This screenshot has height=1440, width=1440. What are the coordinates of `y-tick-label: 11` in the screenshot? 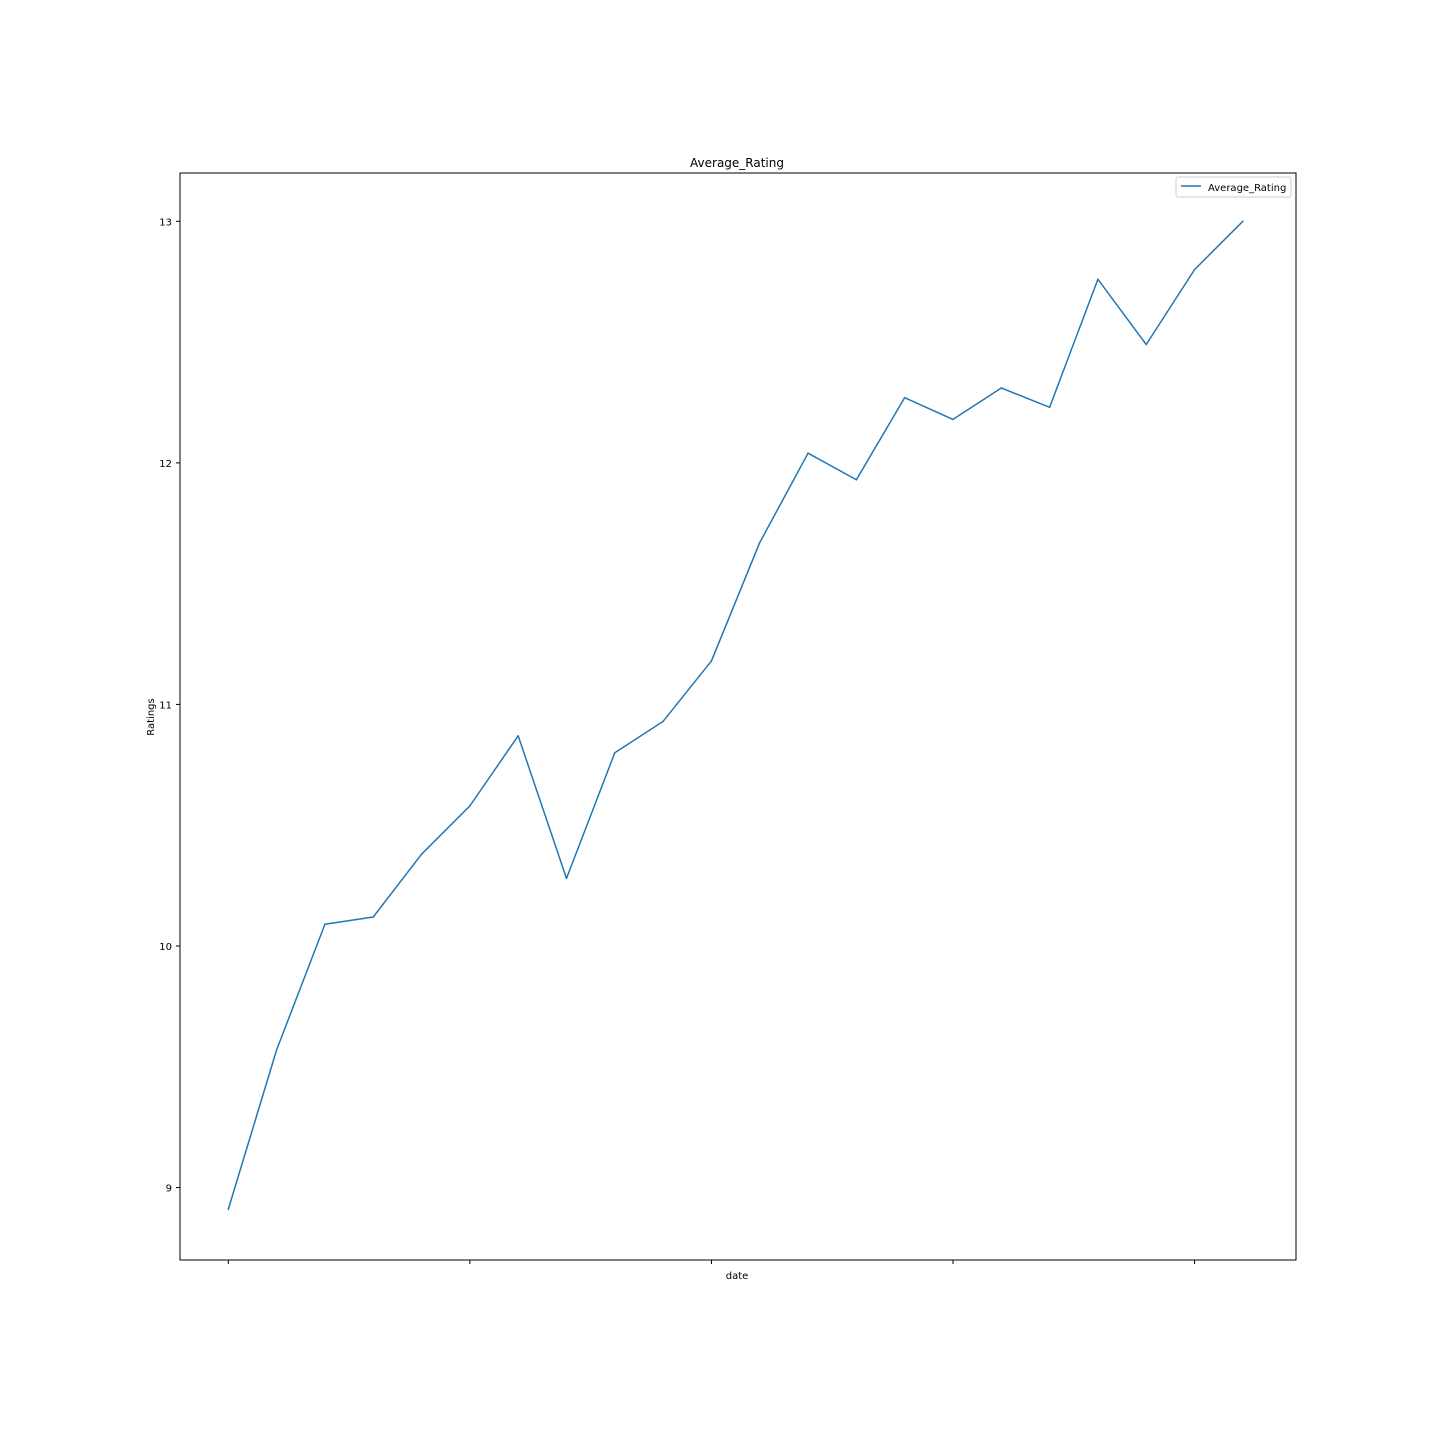 It's located at (165, 705).